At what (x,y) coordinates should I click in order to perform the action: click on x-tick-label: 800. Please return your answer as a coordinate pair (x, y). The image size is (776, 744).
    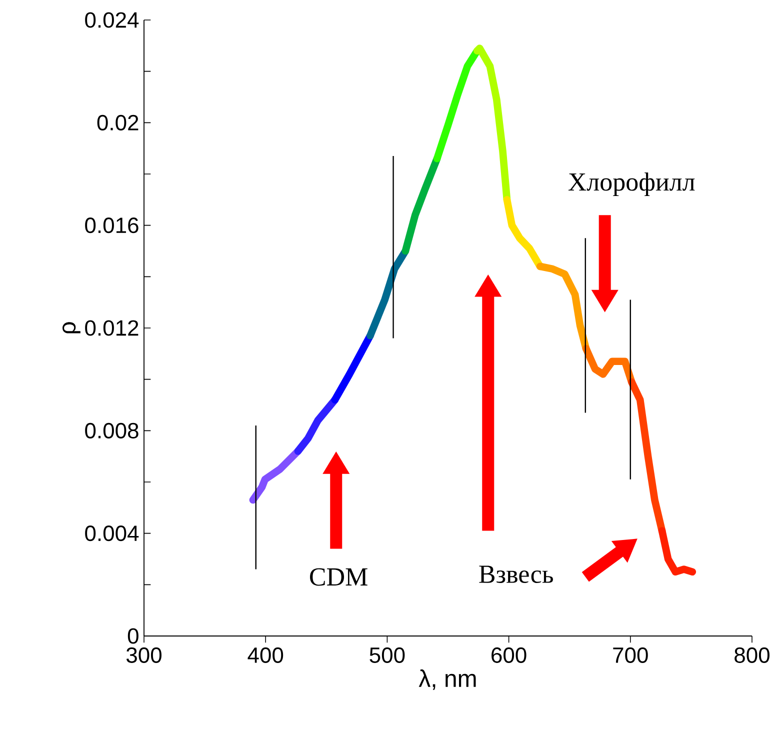
    Looking at the image, I should click on (752, 655).